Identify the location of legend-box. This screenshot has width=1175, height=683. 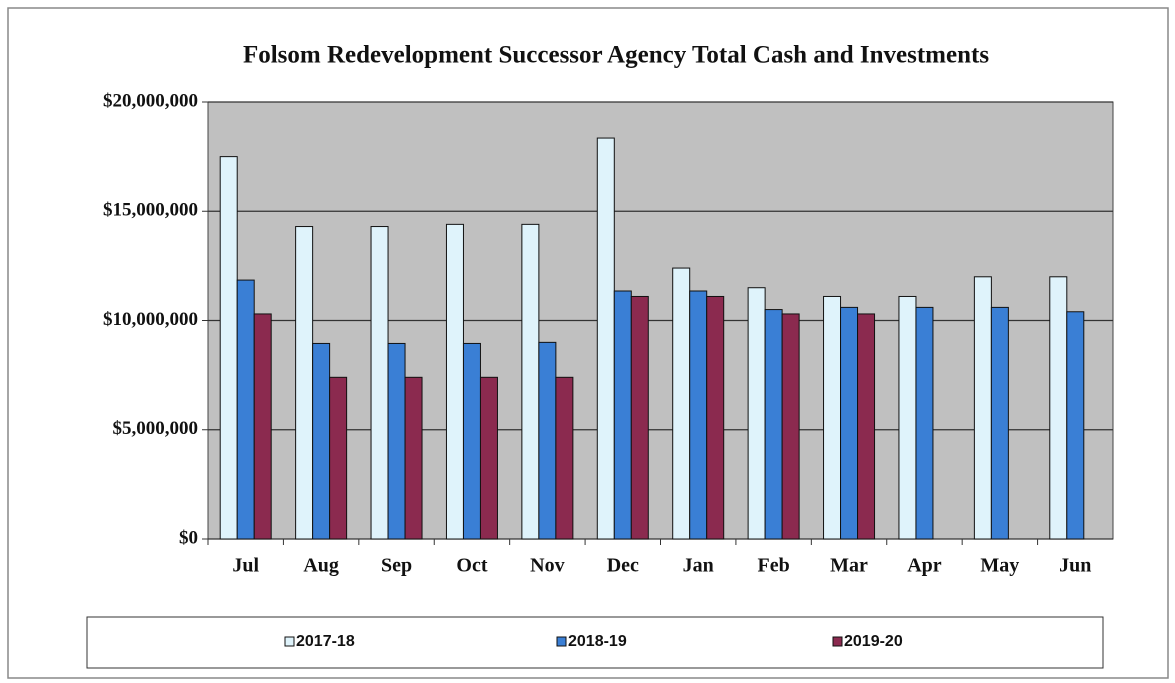
(595, 642).